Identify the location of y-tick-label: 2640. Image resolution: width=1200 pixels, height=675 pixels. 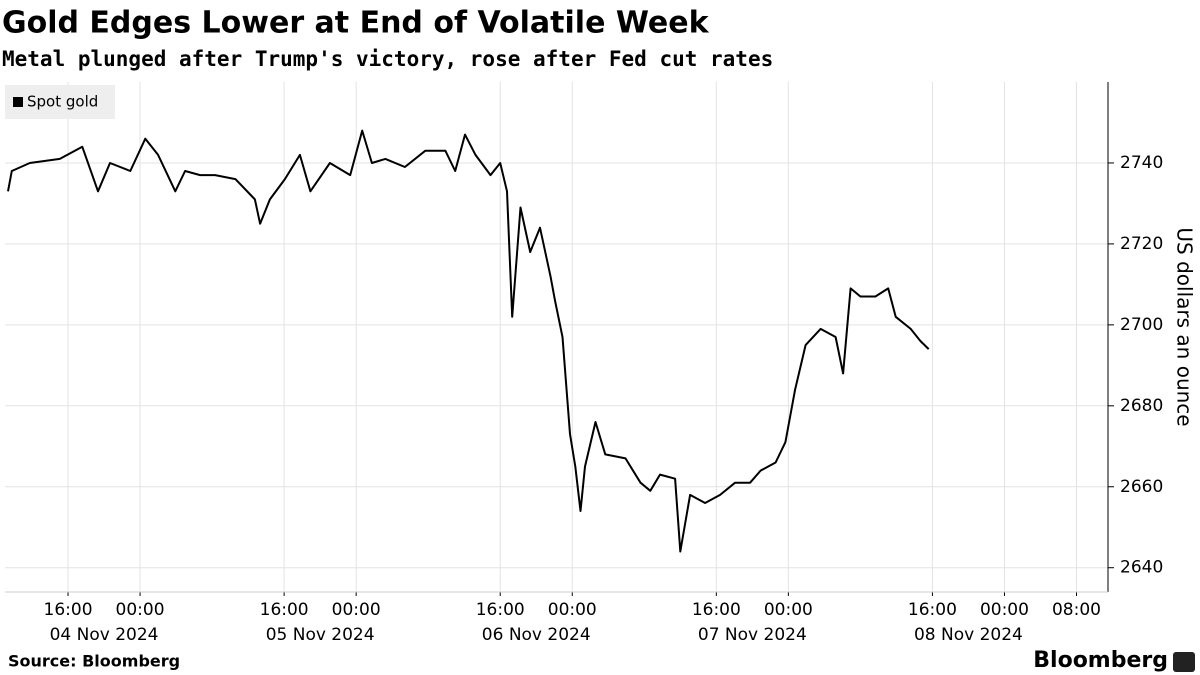
(1141, 568).